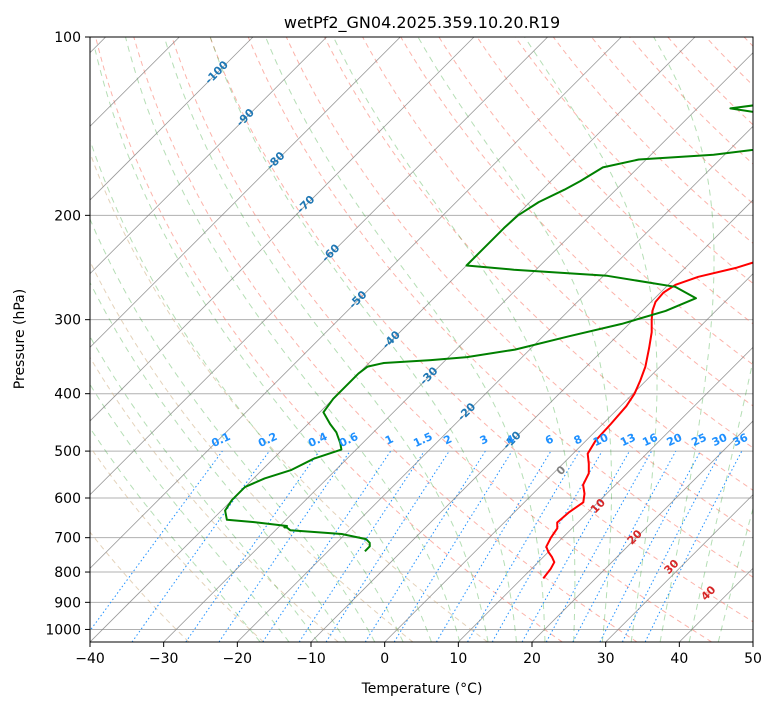  Describe the element at coordinates (422, 23) in the screenshot. I see `chart-title: wetPf2_GN04.2025.359.10.20.R19` at that location.